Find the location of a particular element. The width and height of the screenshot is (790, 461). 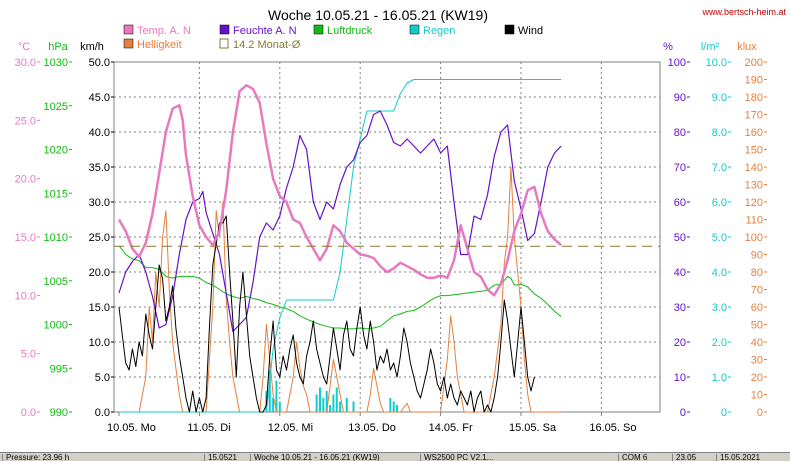

x-tick-label: 14.05. Fr is located at coordinates (451, 428).